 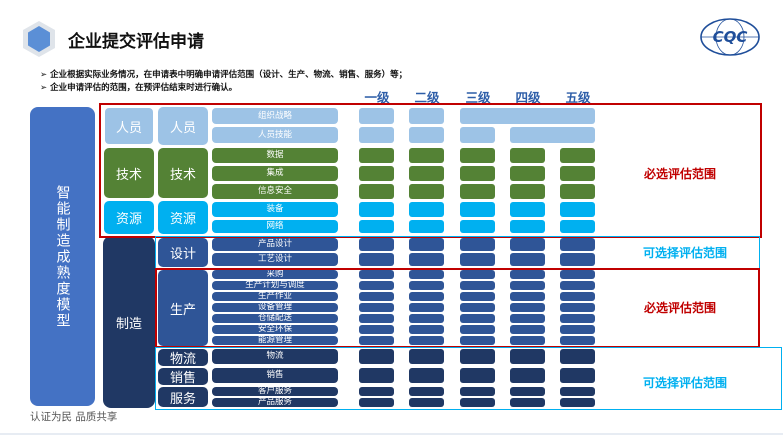 I want to click on category-technology: 技术, so click(x=129, y=173).